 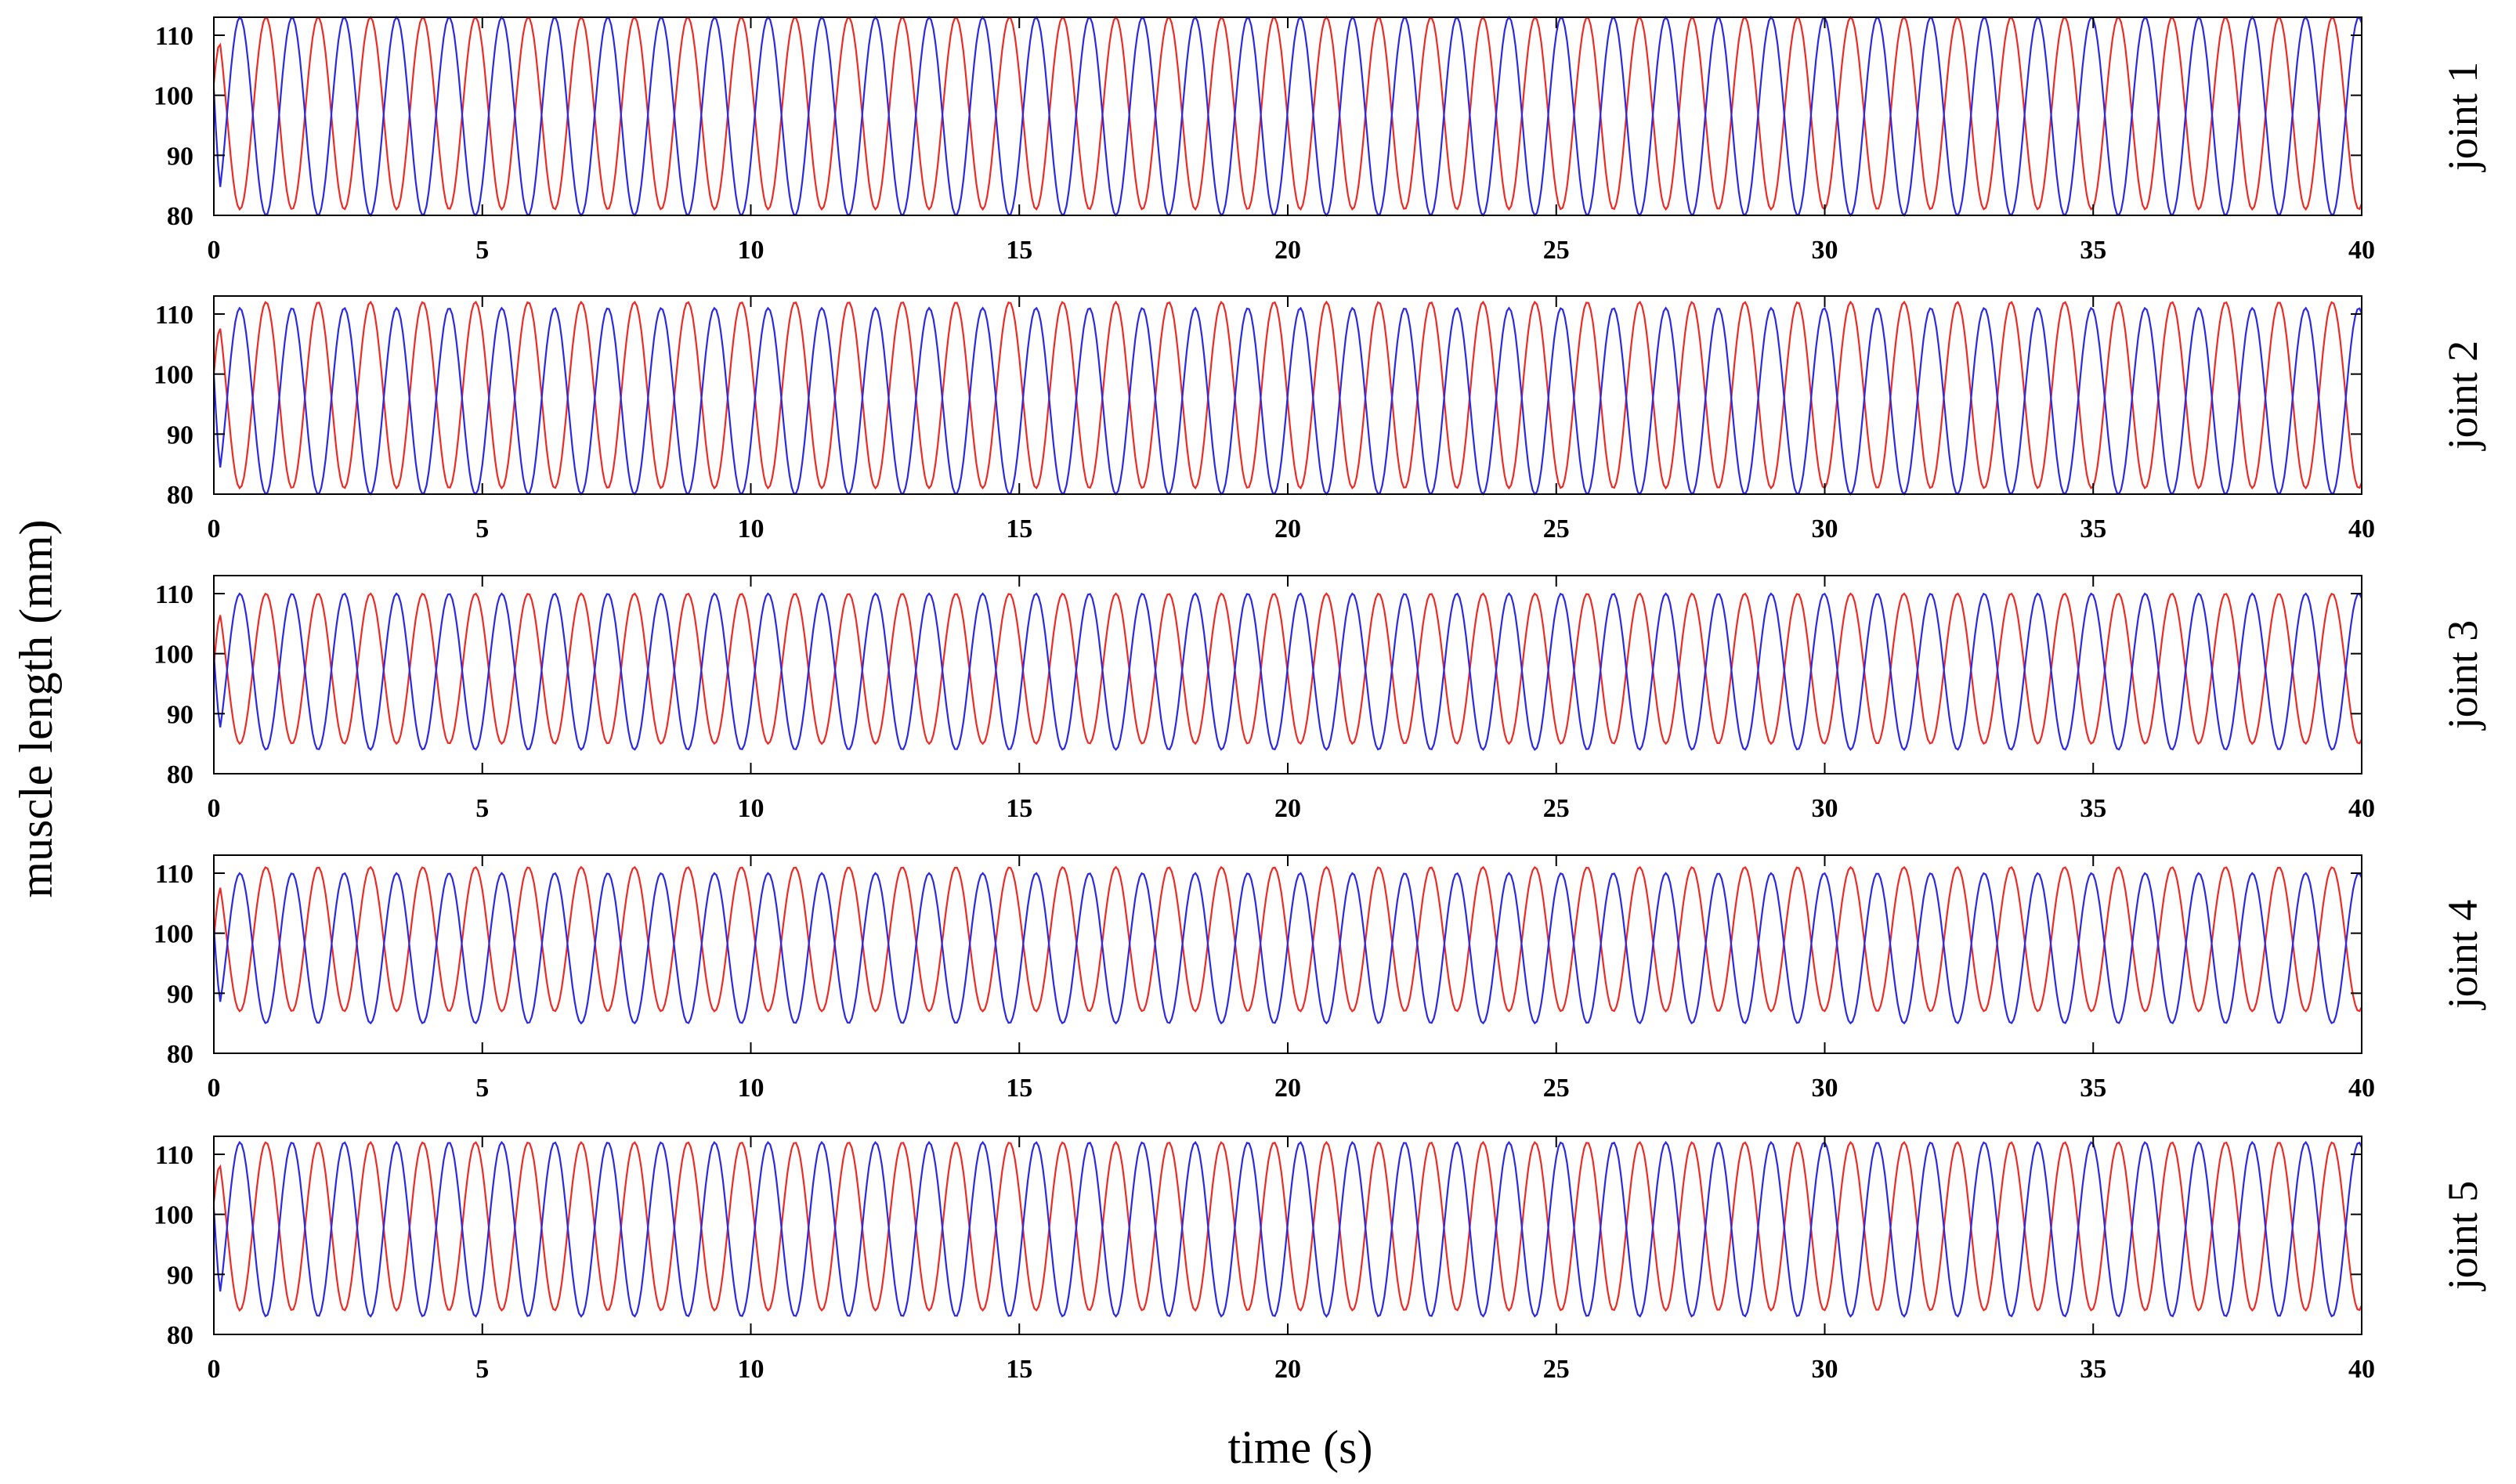 I want to click on panel-title-joint-5: joint 5, so click(x=2462, y=1236).